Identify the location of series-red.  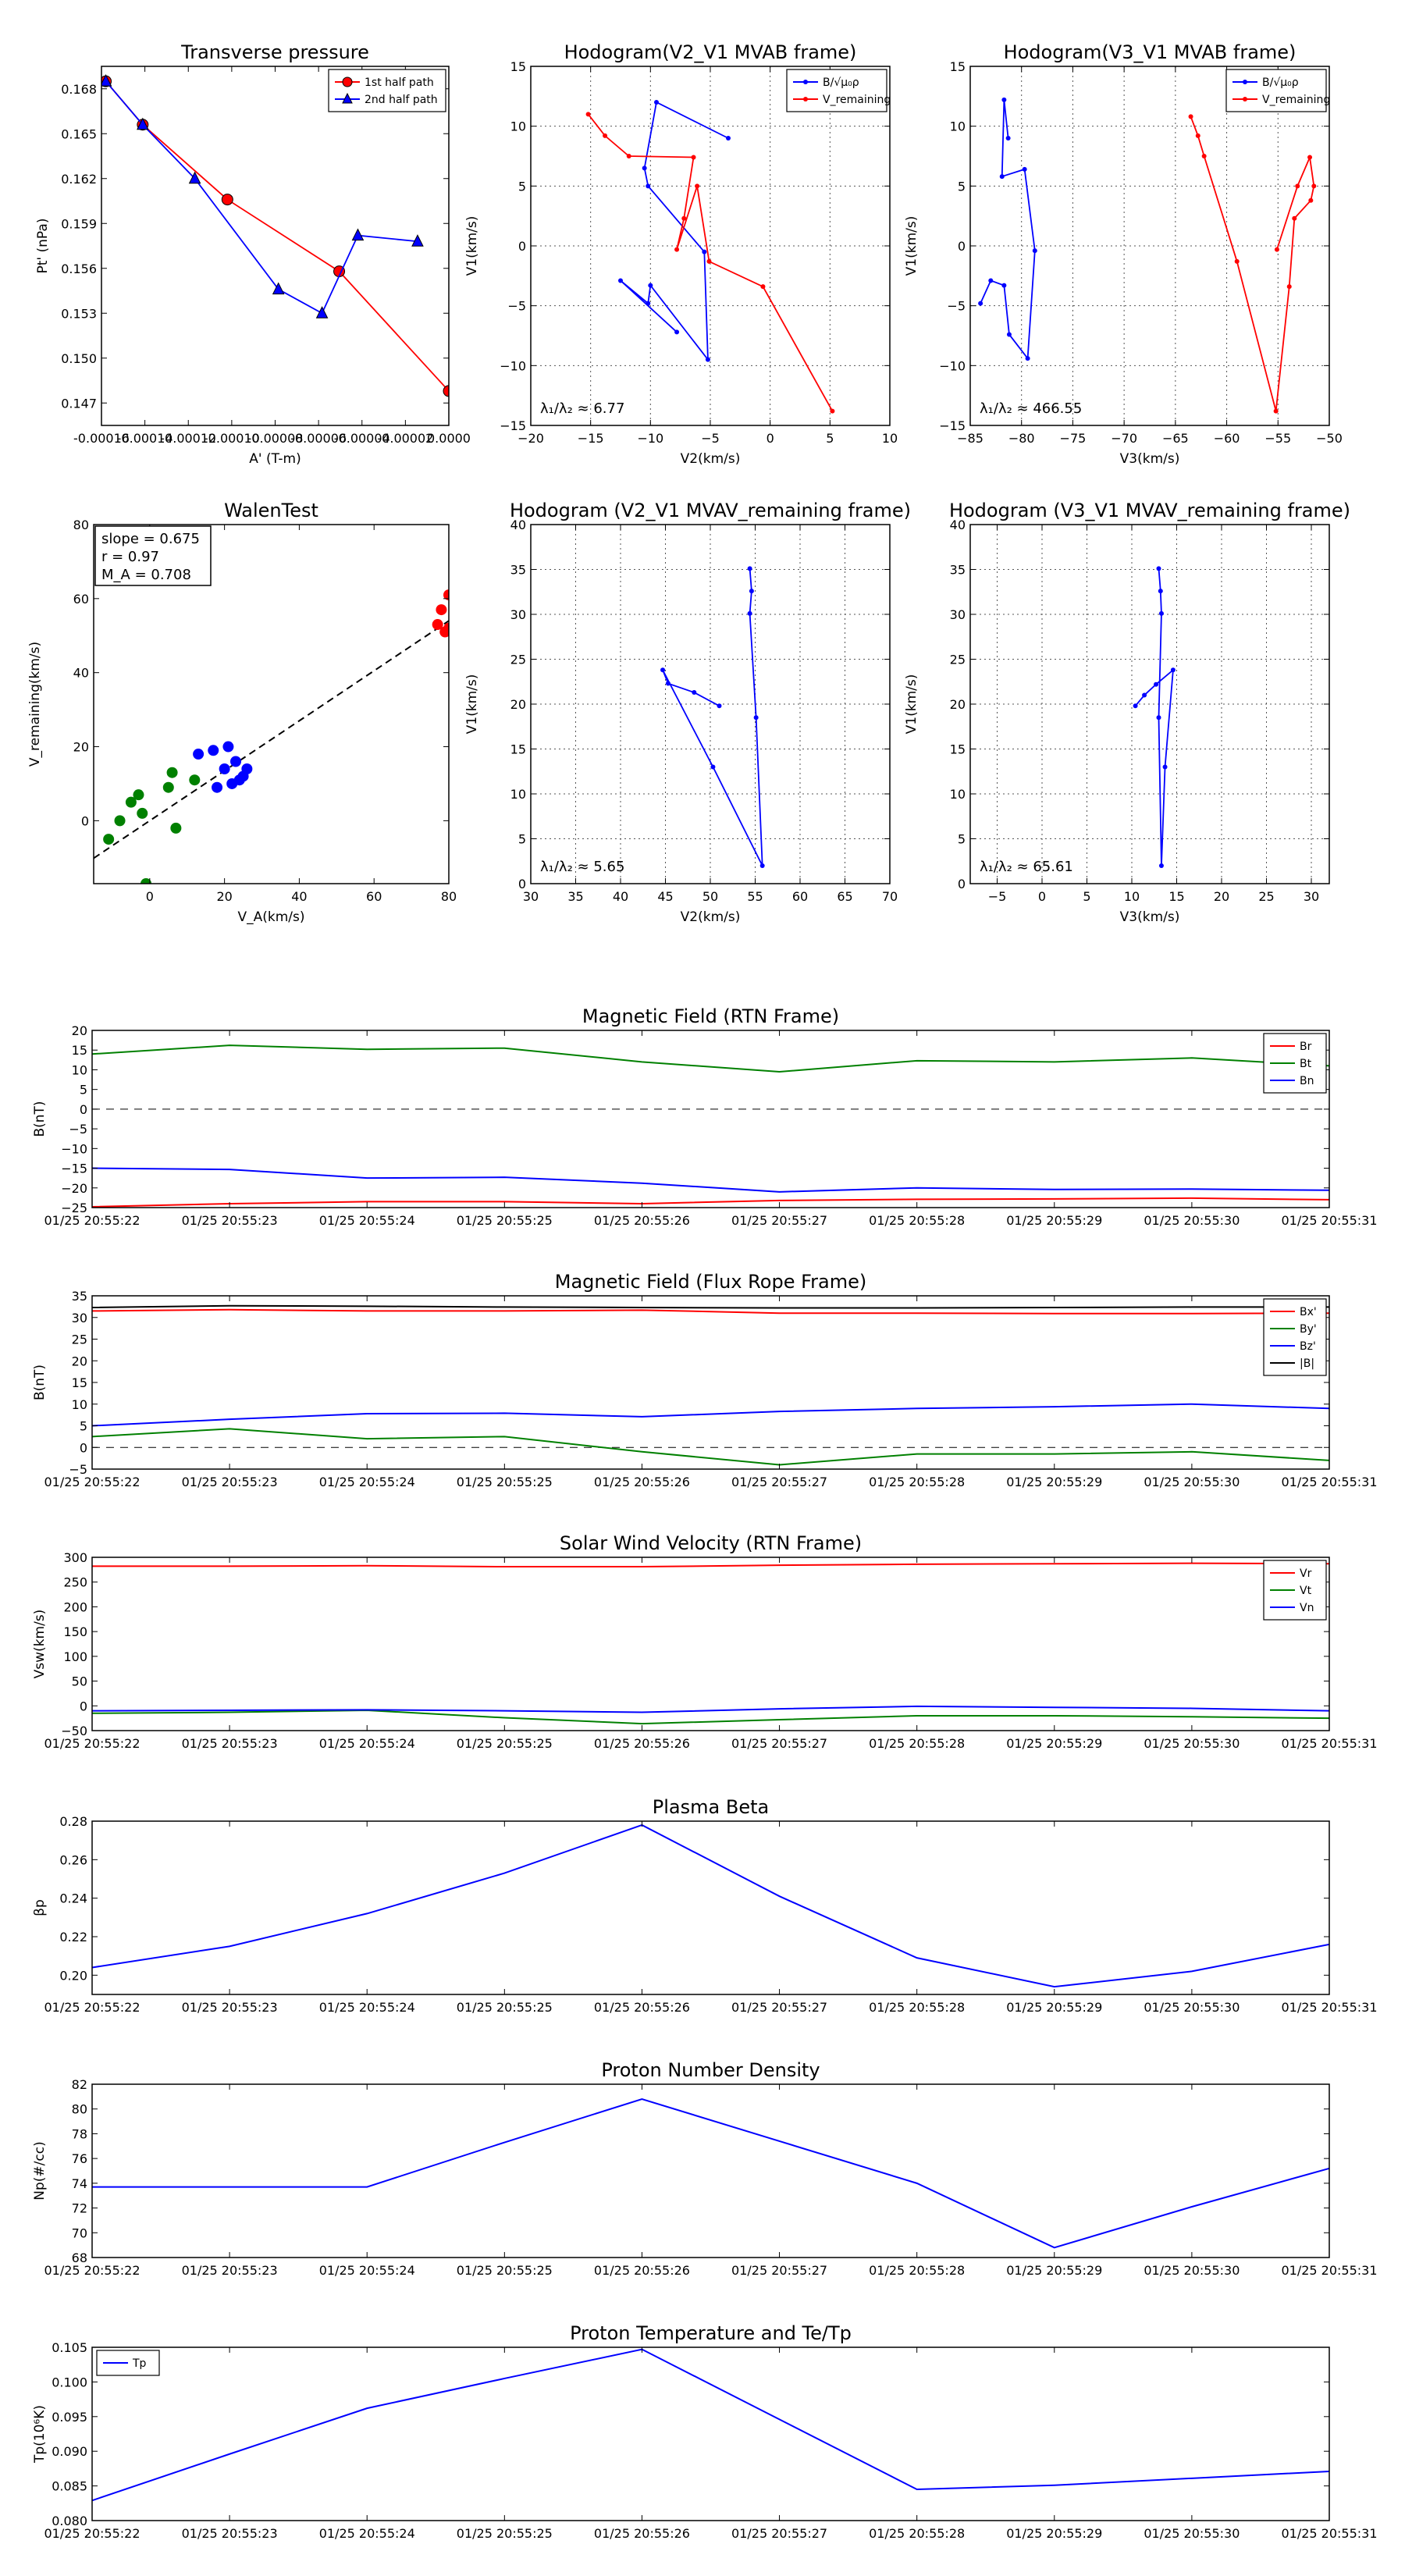
(441, 613).